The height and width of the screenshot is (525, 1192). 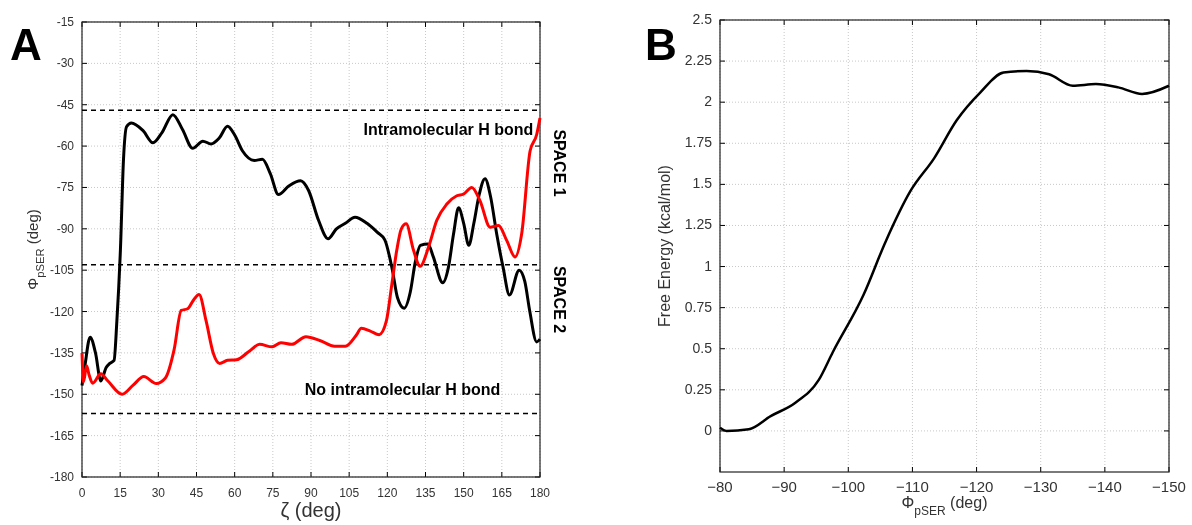 What do you see at coordinates (698, 388) in the screenshot?
I see `y-tick-label: 0.25` at bounding box center [698, 388].